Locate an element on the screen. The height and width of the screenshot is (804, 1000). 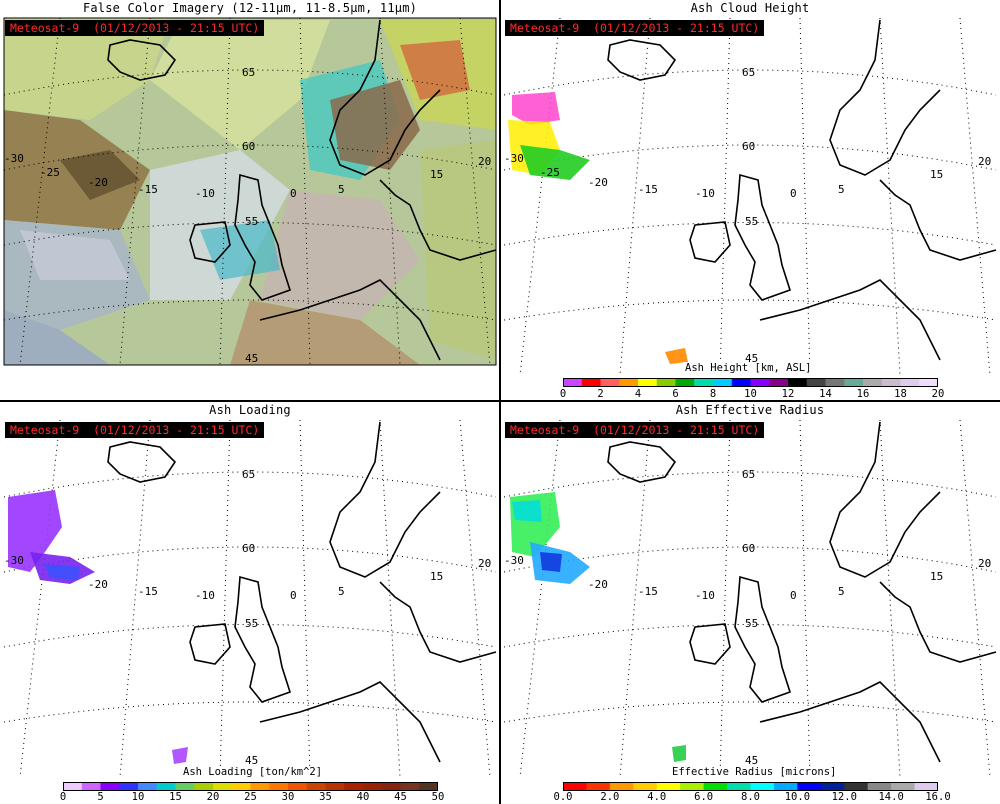
colorbar-tick-label: 0.0 is located at coordinates (563, 797).